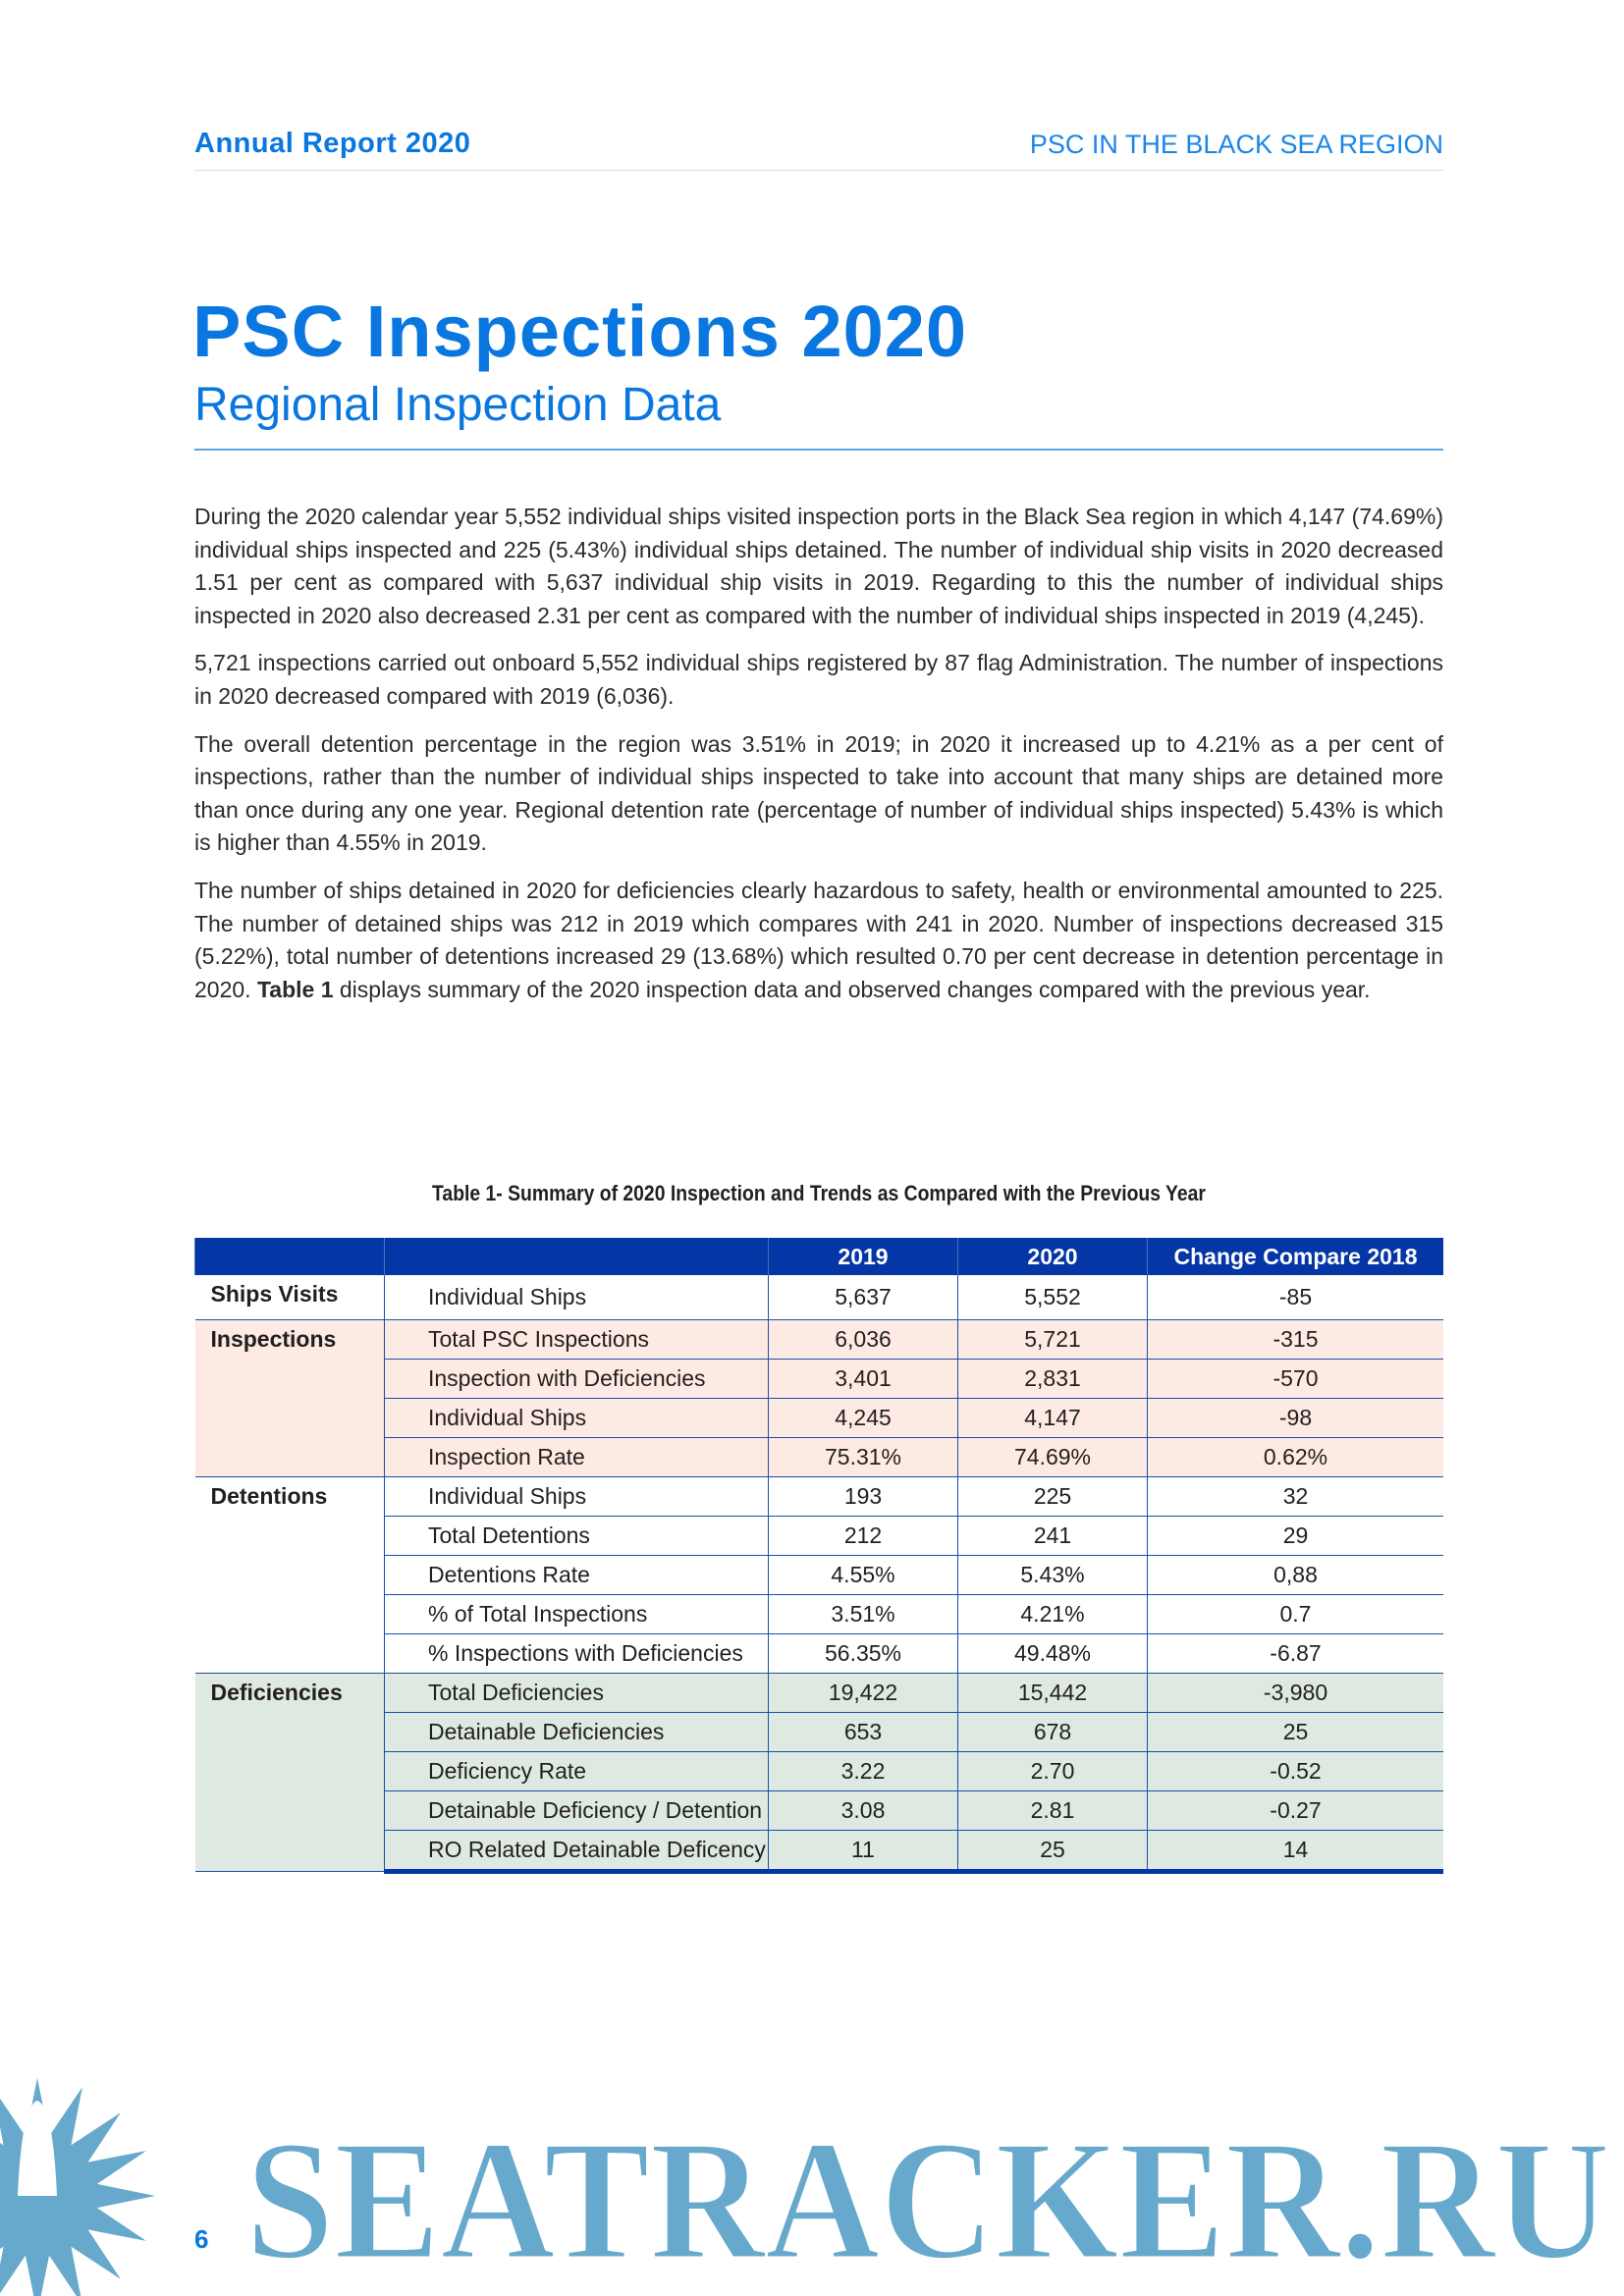 The image size is (1624, 2296). What do you see at coordinates (1052, 1575) in the screenshot?
I see `value-2020: 5.43%` at bounding box center [1052, 1575].